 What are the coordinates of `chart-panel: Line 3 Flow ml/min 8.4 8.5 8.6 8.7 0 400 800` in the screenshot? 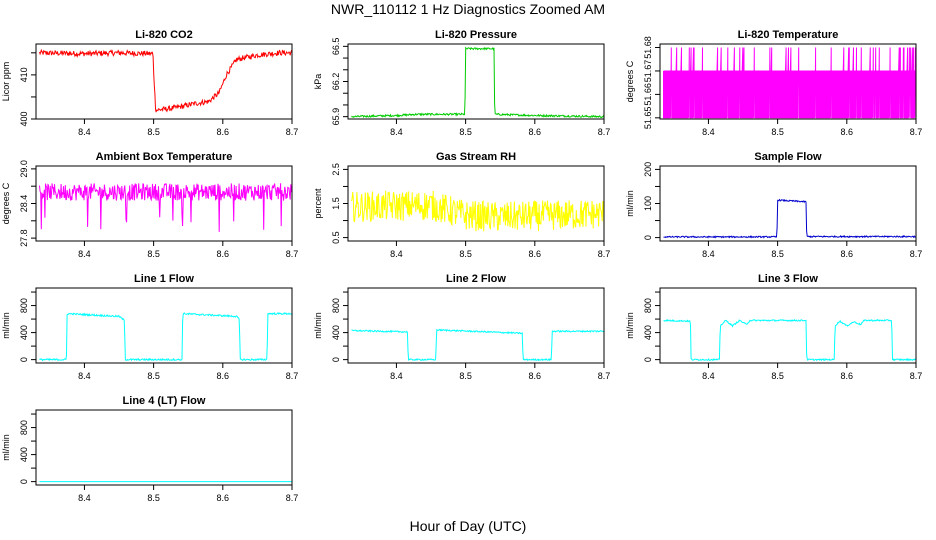 It's located at (773, 327).